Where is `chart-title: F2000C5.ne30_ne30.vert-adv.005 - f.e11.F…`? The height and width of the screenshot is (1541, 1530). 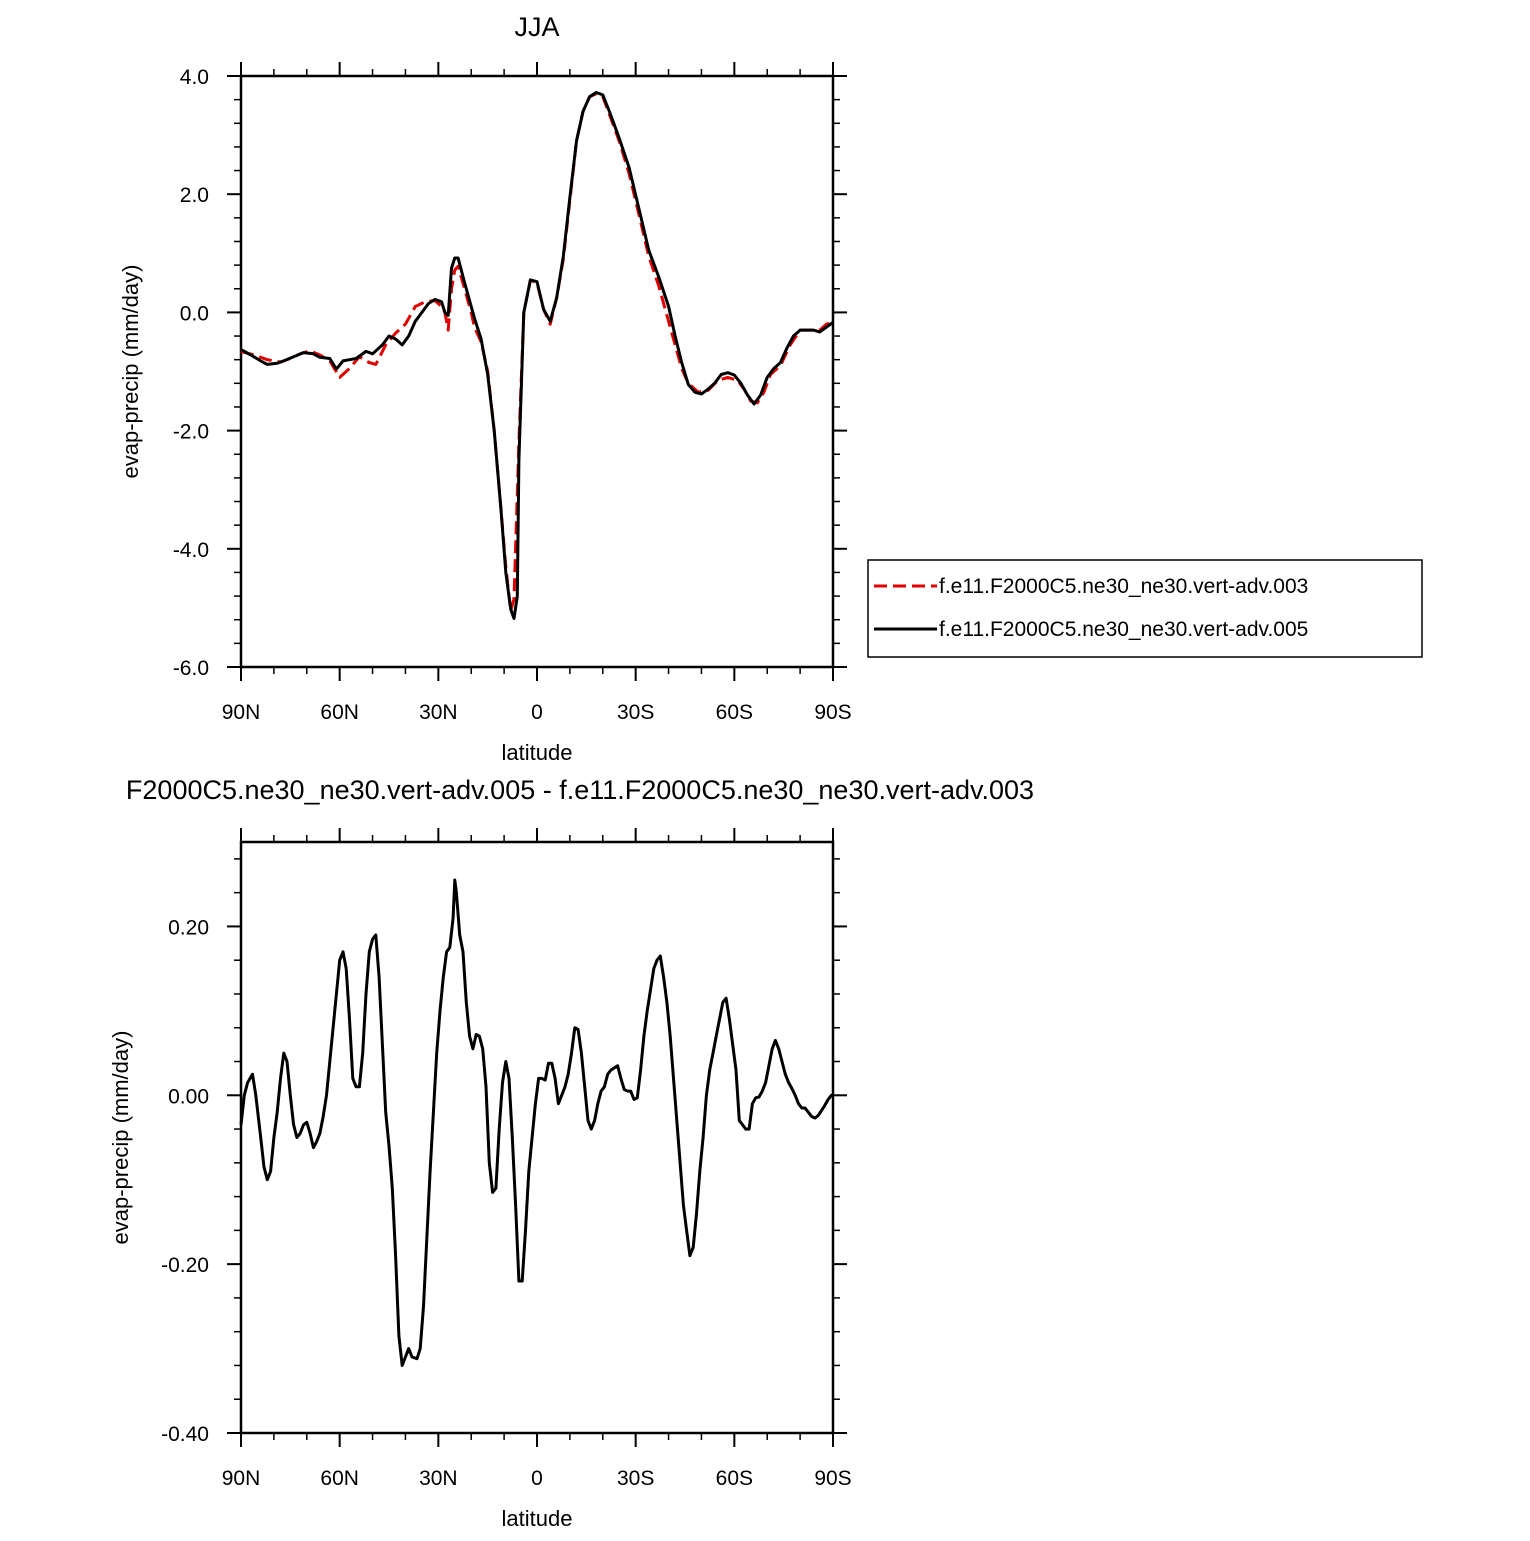 chart-title: F2000C5.ne30_ne30.vert-adv.005 - f.e11.F… is located at coordinates (580, 790).